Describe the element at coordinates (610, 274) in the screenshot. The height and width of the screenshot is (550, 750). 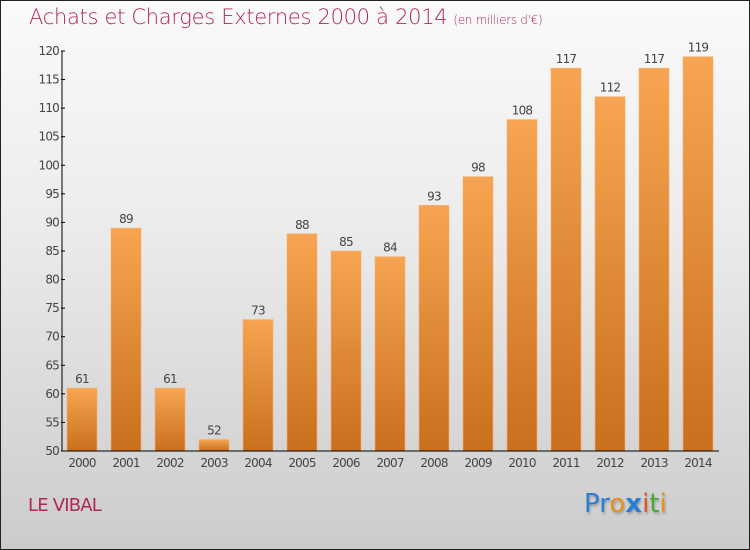
I see `bar-2012` at that location.